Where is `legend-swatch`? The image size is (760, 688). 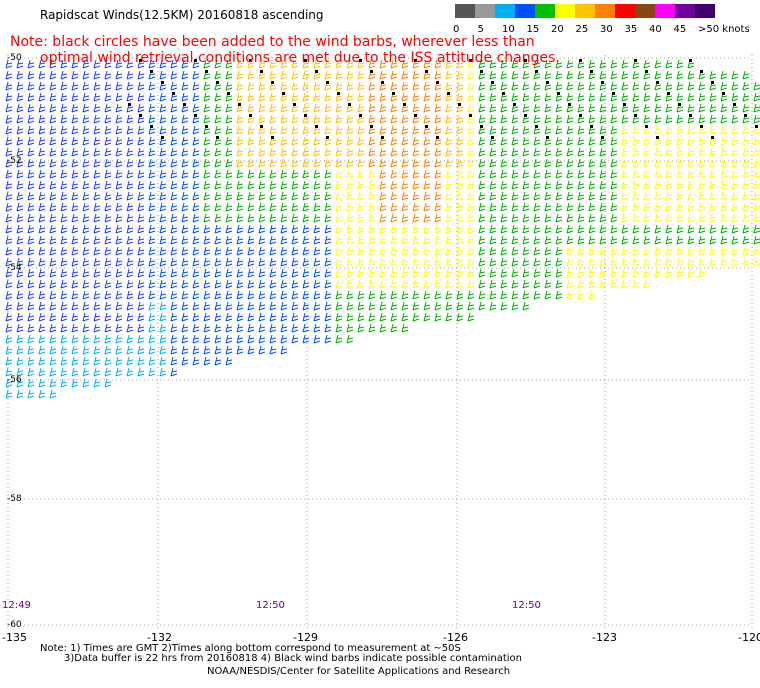
legend-swatch is located at coordinates (645, 11).